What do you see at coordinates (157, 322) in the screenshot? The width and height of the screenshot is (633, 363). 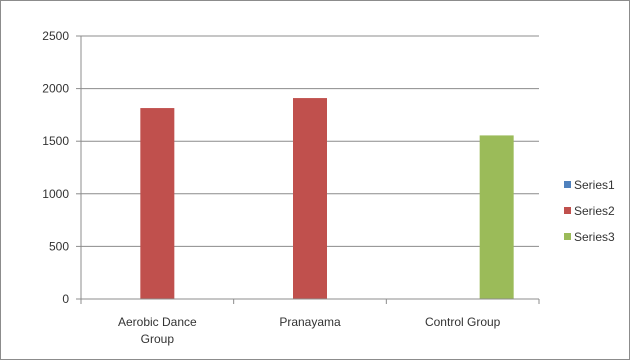 I see `x-category-label-line: Aerobic Dance` at bounding box center [157, 322].